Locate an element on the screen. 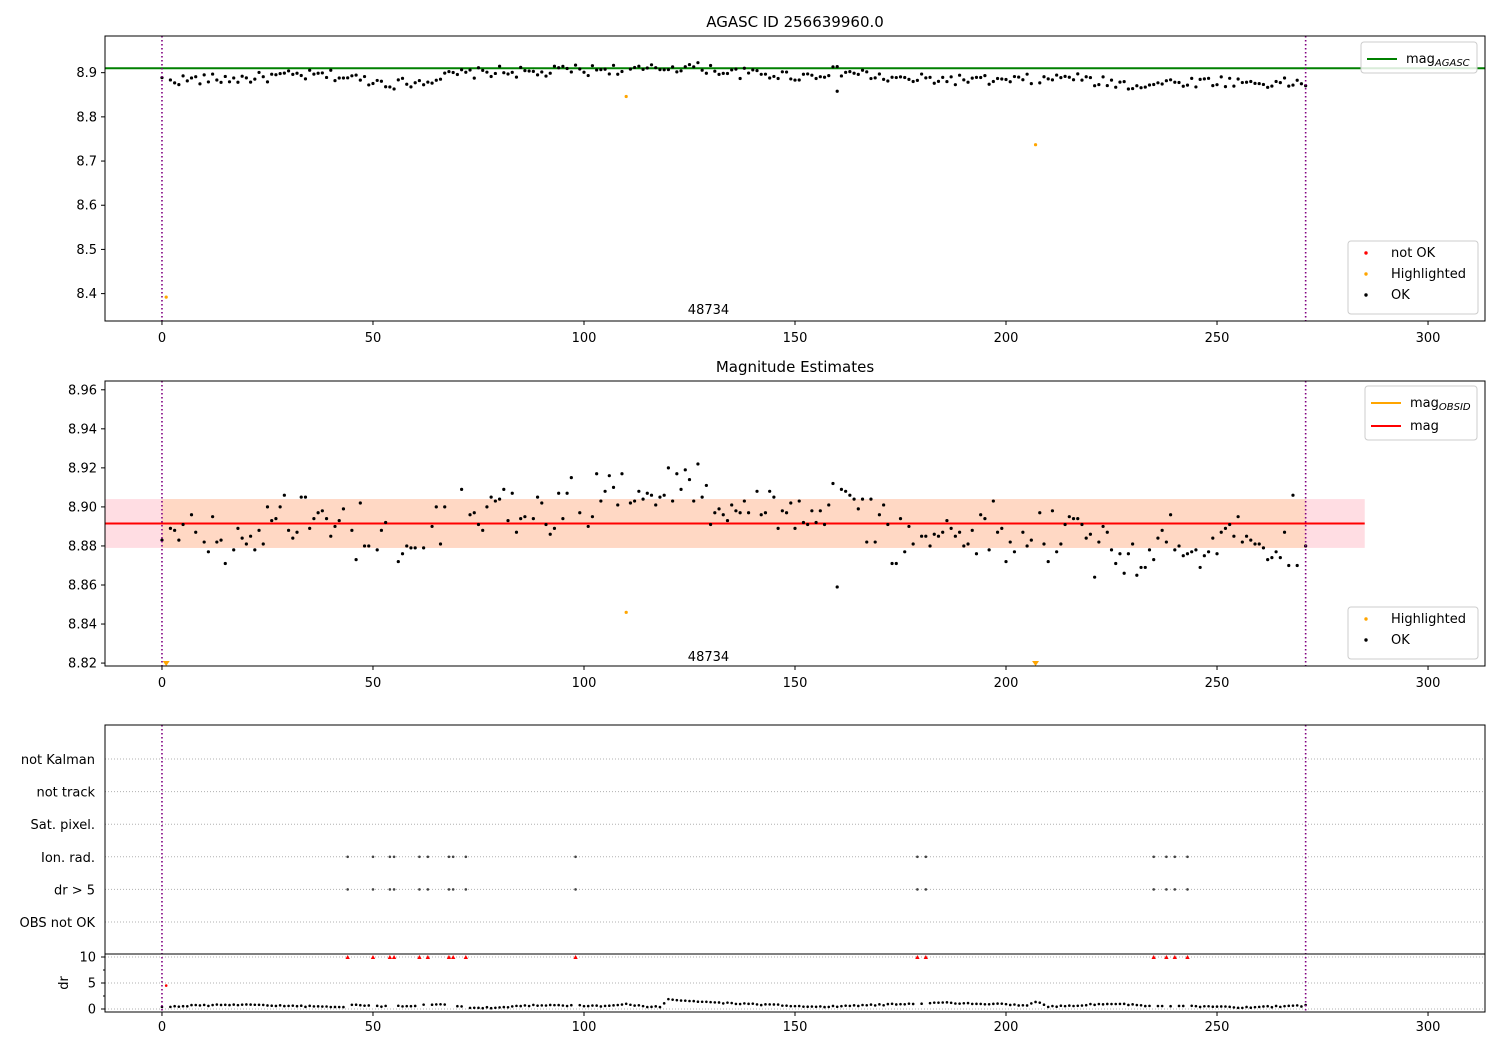 The image size is (1500, 1050). p2-xtick-label: 100 is located at coordinates (584, 683).